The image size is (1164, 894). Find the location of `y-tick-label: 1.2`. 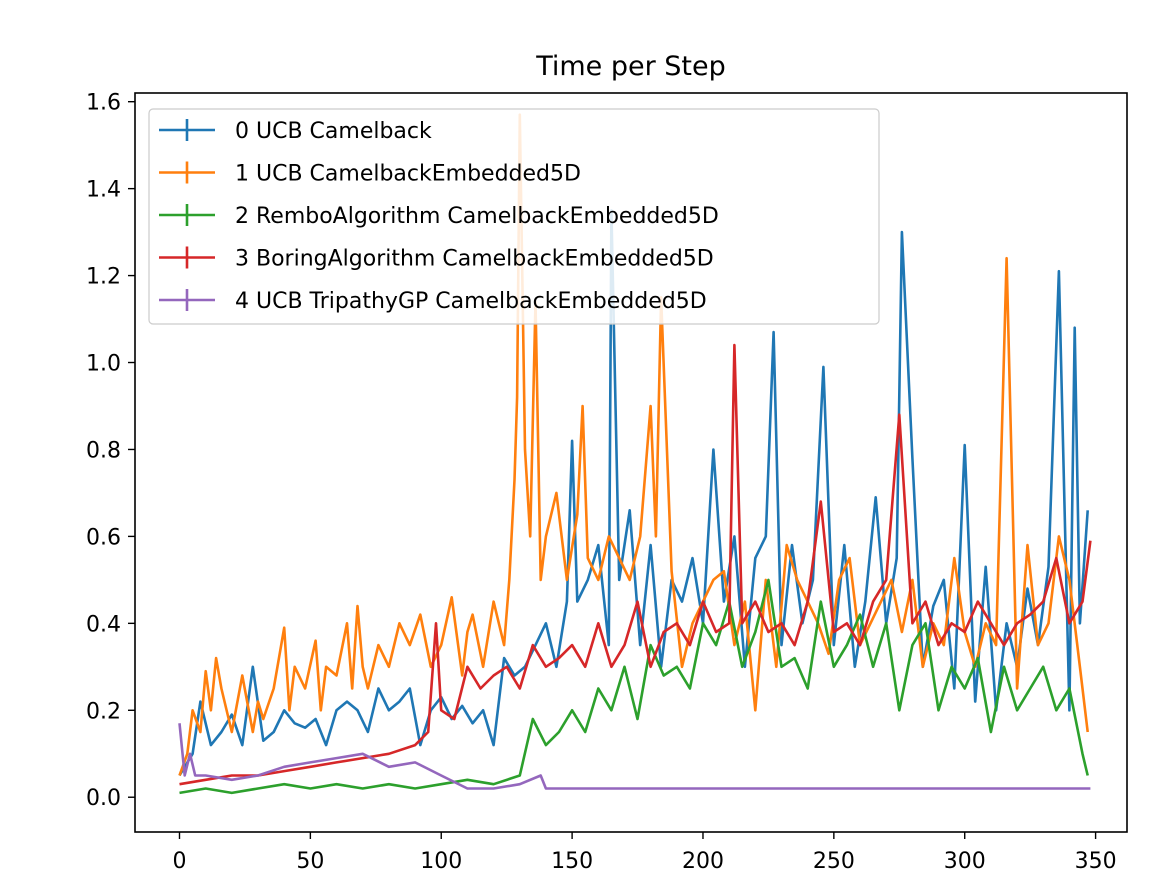

y-tick-label: 1.2 is located at coordinates (103, 277).